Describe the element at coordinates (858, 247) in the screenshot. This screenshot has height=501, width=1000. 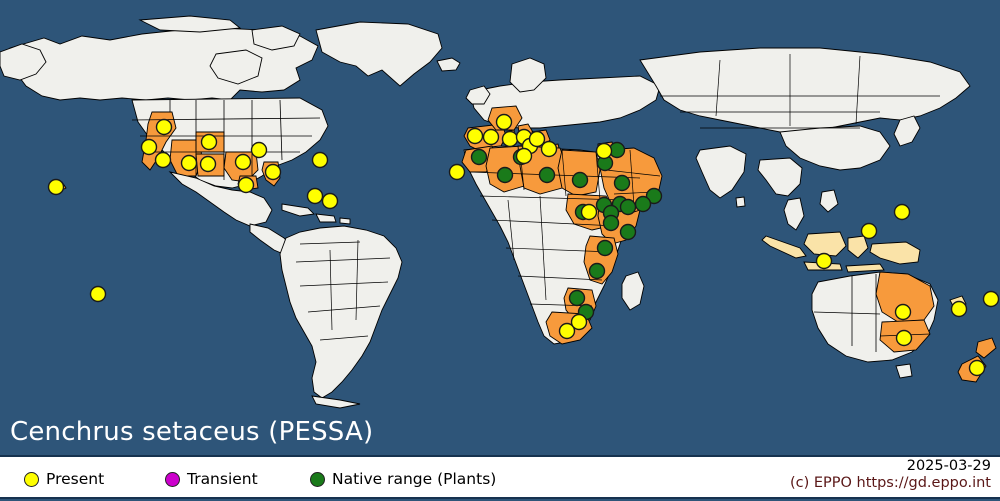
I see `indonesia-sulawesi` at that location.